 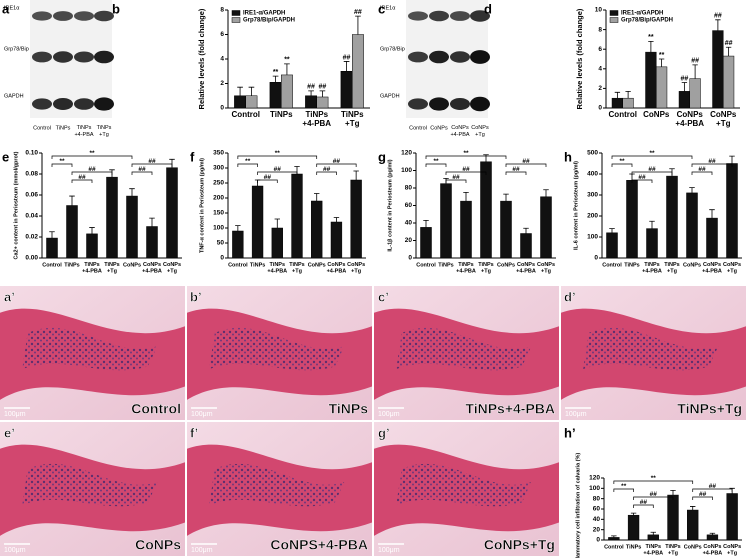 What do you see at coordinates (349, 409) in the screenshot?
I see `micrograph-caption: TiNPs` at bounding box center [349, 409].